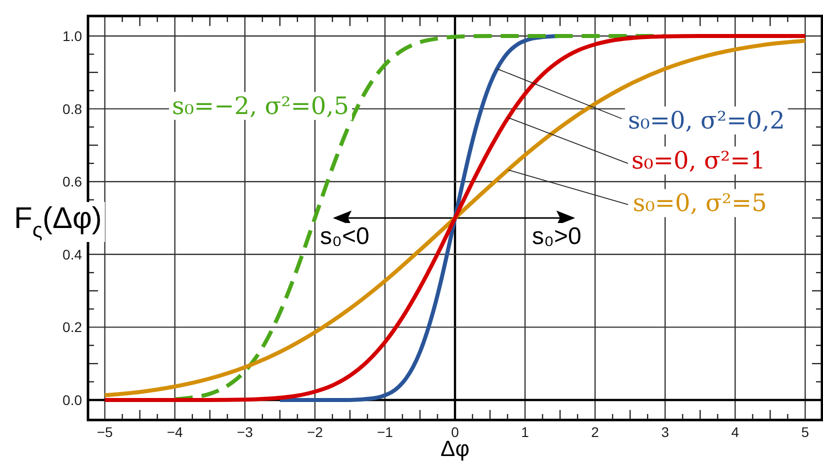 The width and height of the screenshot is (823, 463). What do you see at coordinates (72, 36) in the screenshot?
I see `y-tick-label: 1.0` at bounding box center [72, 36].